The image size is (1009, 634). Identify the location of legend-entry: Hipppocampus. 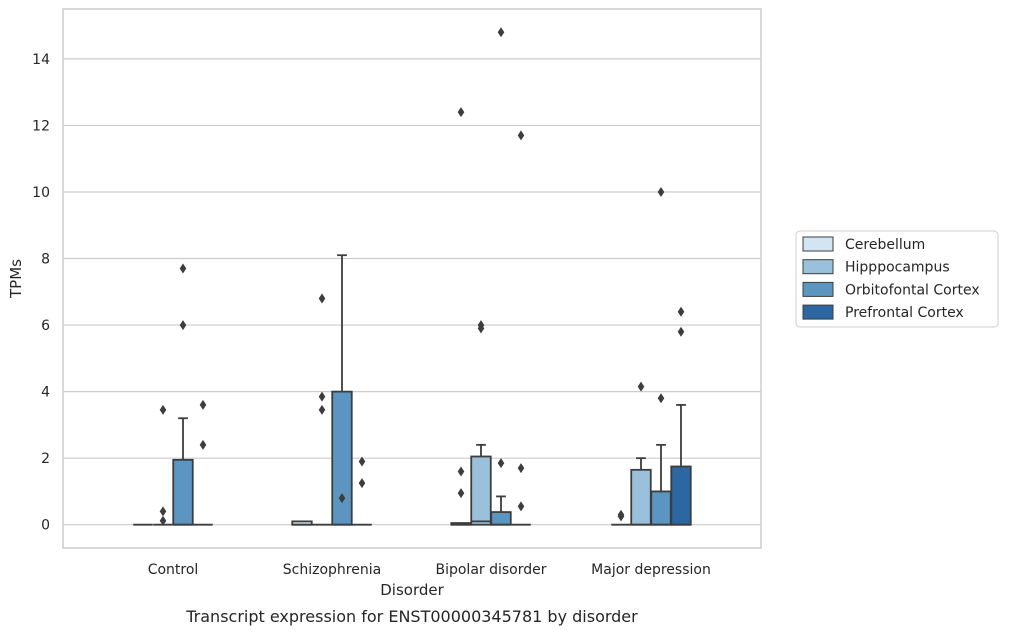
(897, 268).